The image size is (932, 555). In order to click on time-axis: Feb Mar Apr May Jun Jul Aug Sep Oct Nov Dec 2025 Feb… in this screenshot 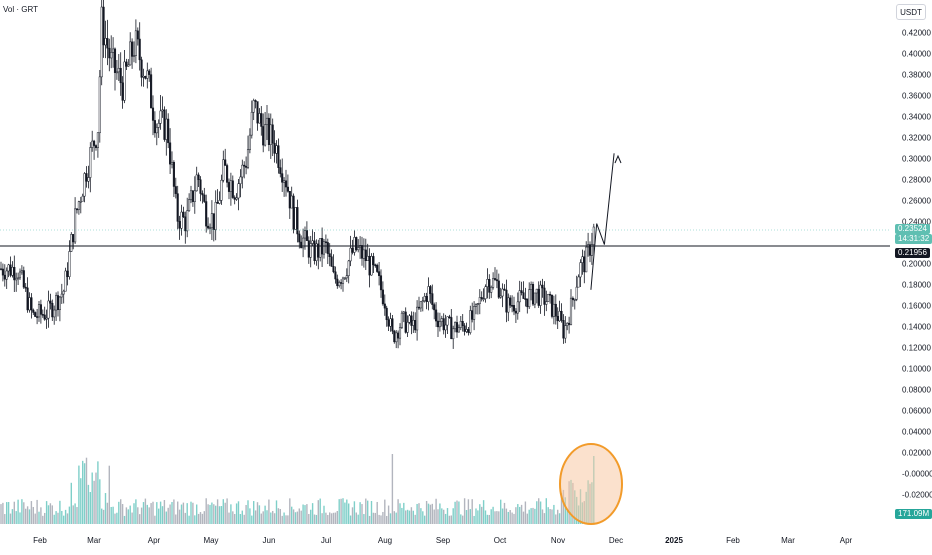, I will do `click(442, 540)`.